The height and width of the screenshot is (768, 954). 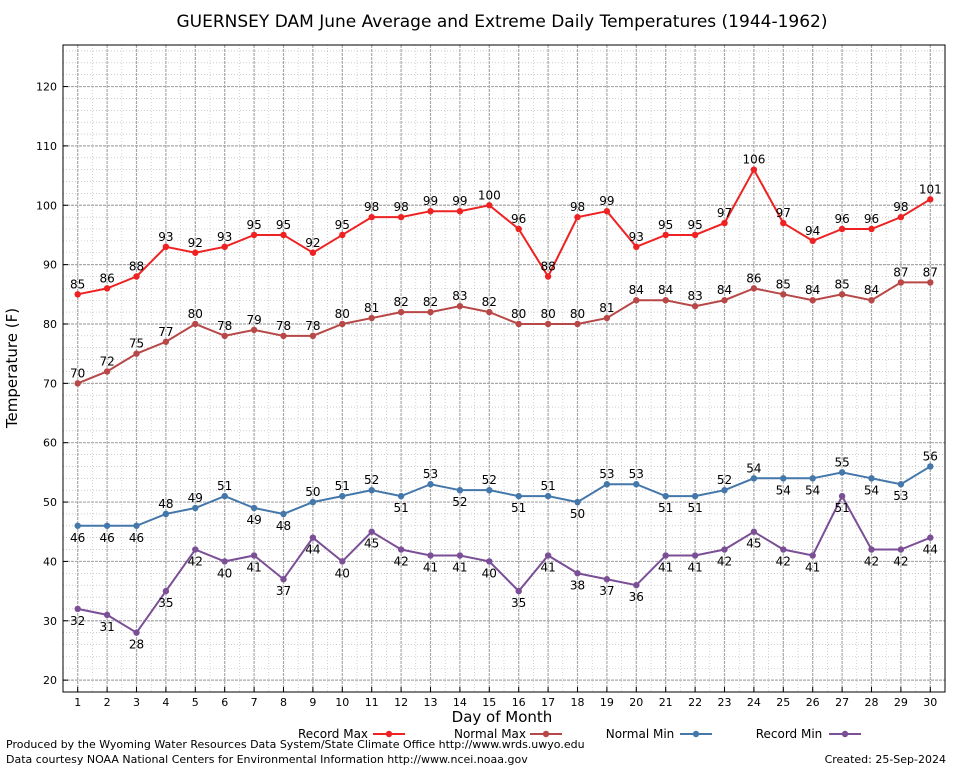 What do you see at coordinates (77, 284) in the screenshot?
I see `record-max-data-label: 85` at bounding box center [77, 284].